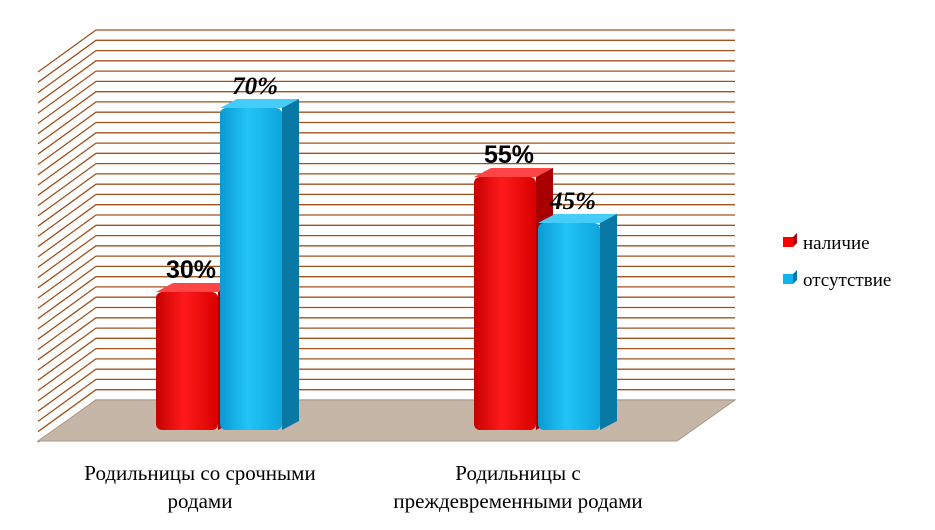 The width and height of the screenshot is (935, 530). I want to click on category-label-2: преждевременными родами, so click(517, 501).